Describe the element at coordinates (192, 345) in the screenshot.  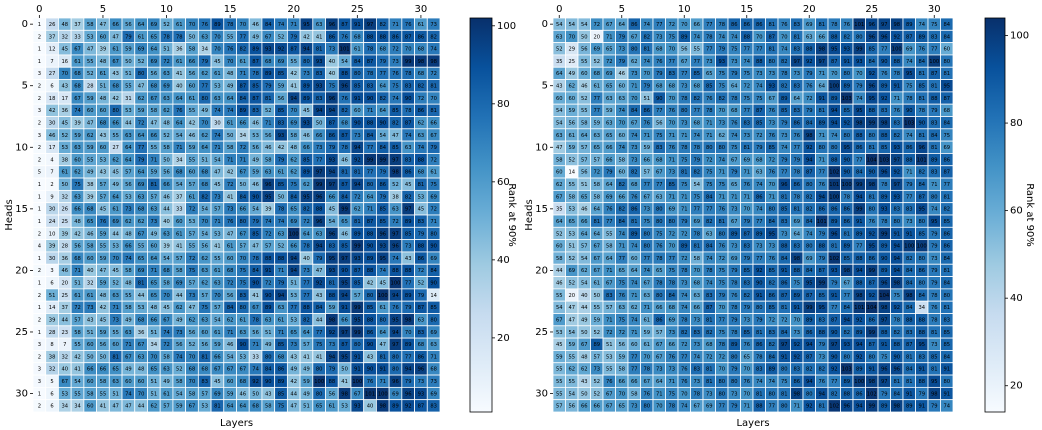
I see `cell-label: 52` at that location.